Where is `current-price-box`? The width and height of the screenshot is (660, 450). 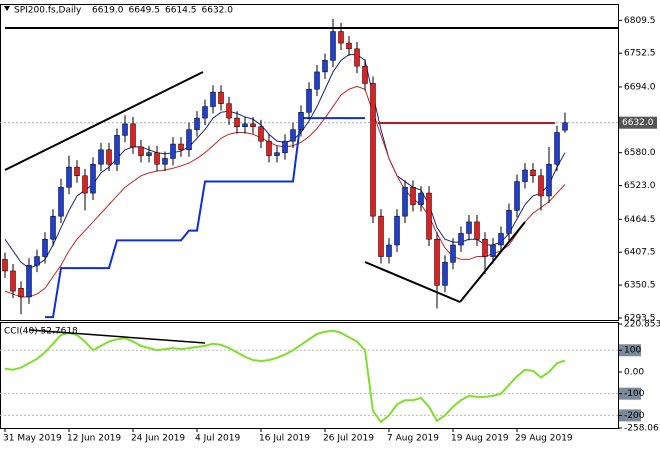
current-price-box is located at coordinates (638, 122).